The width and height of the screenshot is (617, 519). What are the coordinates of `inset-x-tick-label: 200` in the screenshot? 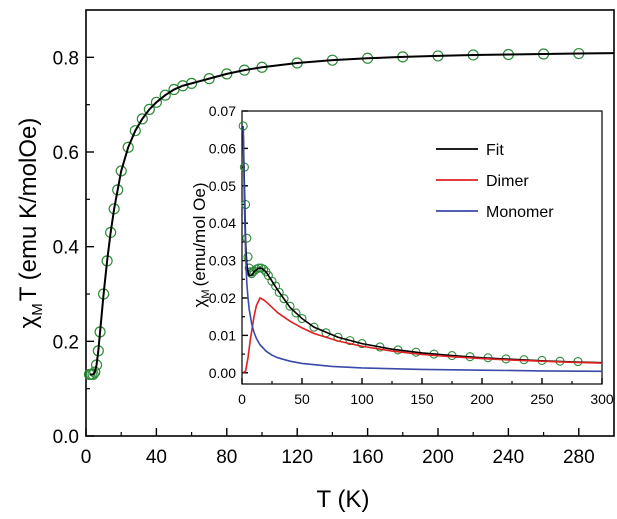 It's located at (482, 399).